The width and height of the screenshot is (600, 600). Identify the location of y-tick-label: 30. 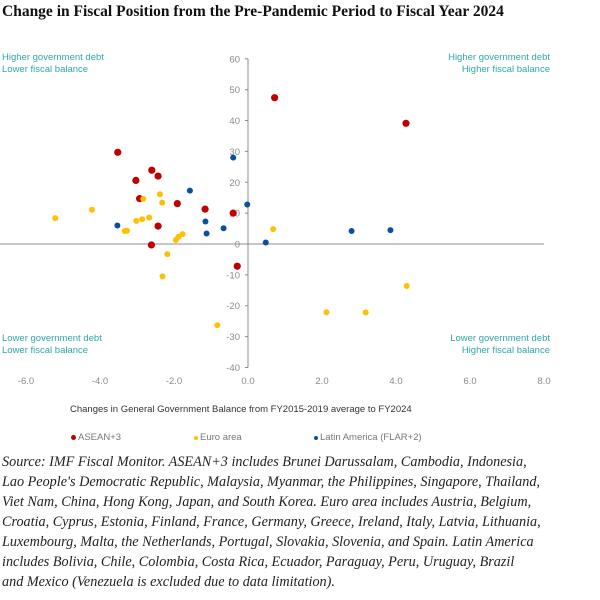
(234, 152).